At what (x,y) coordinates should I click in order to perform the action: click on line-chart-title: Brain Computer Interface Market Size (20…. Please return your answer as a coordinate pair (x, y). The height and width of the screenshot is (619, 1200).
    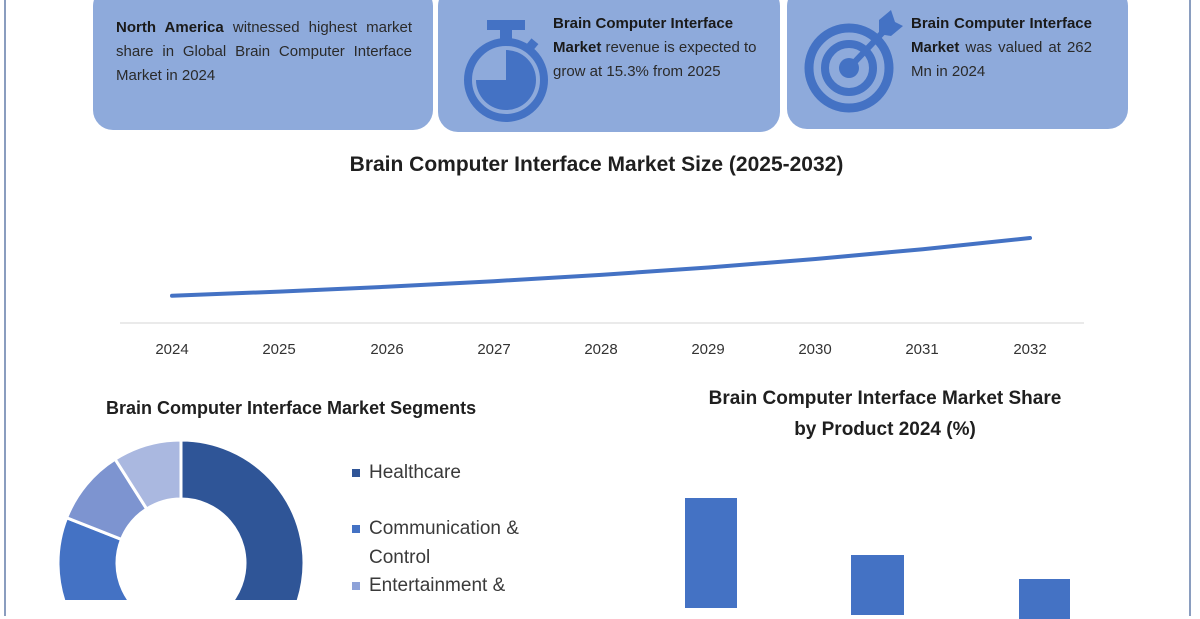
    Looking at the image, I should click on (596, 164).